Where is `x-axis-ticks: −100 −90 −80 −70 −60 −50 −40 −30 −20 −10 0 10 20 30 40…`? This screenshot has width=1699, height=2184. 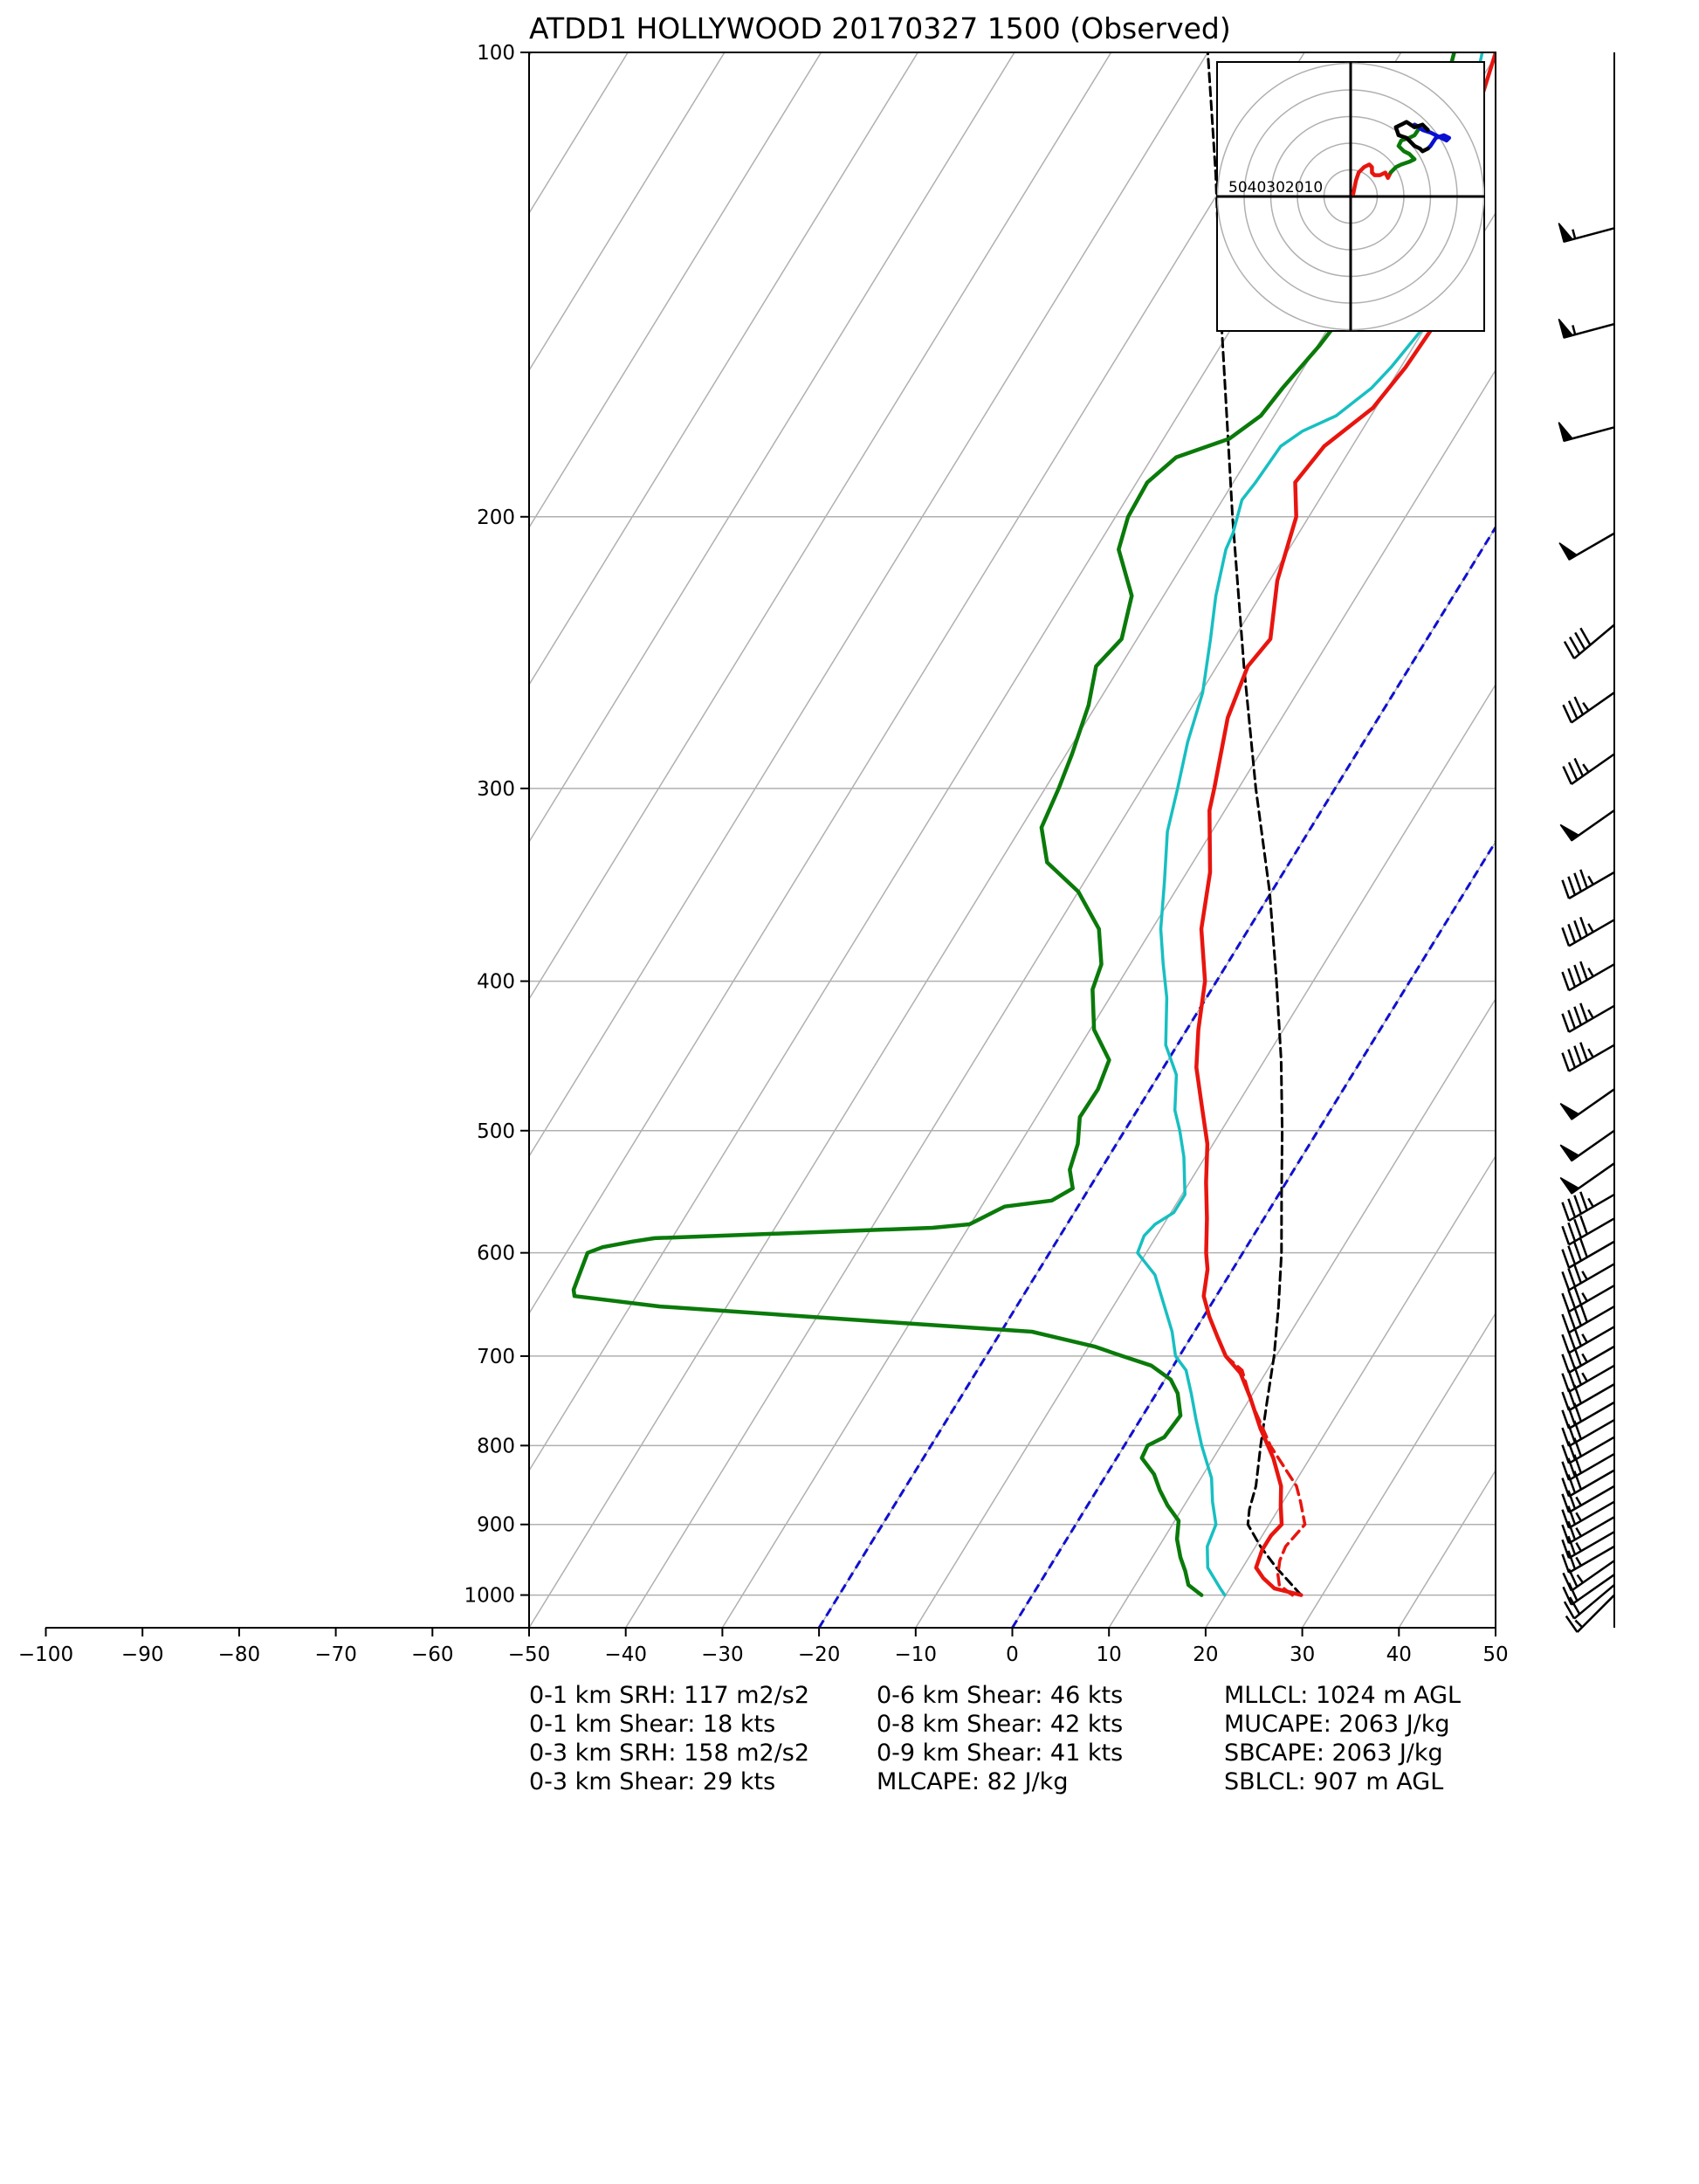
x-axis-ticks: −100 −90 −80 −70 −60 −50 −40 −30 −20 −10 0 10 20 30 40… is located at coordinates (763, 1646).